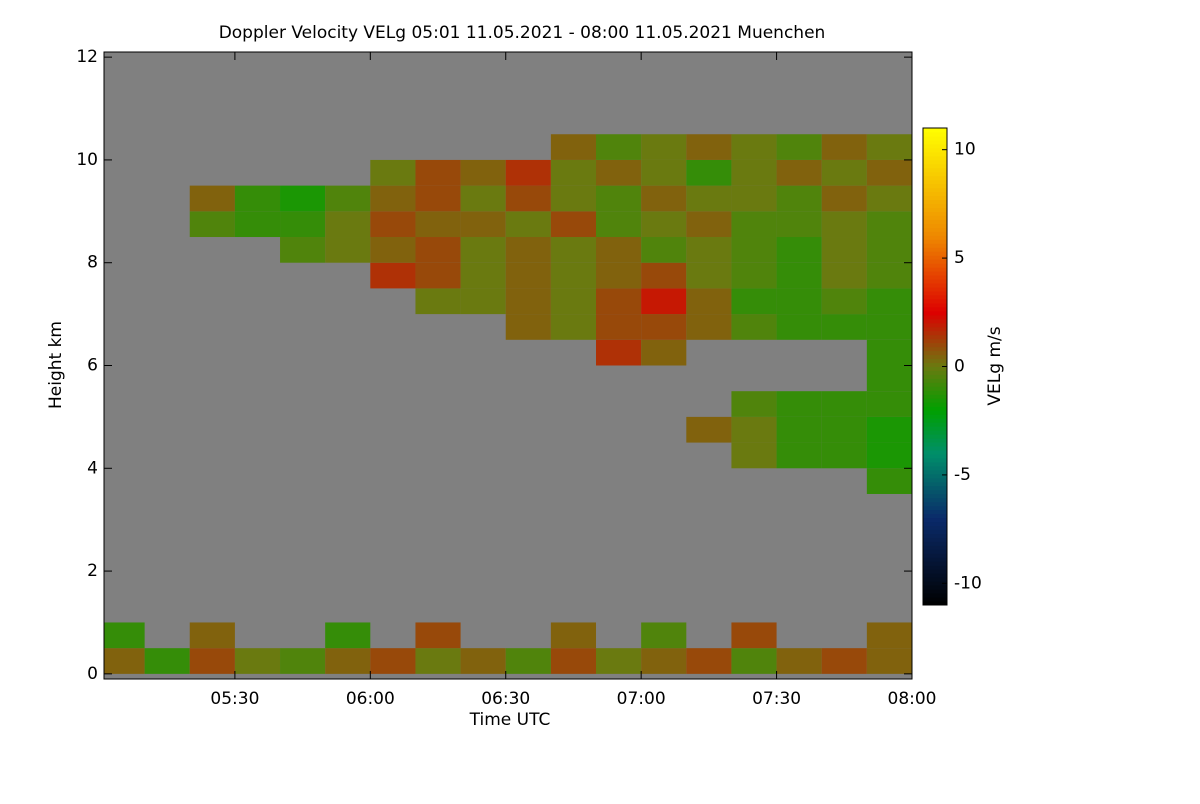 Image resolution: width=1200 pixels, height=804 pixels. What do you see at coordinates (965, 150) in the screenshot?
I see `colorbar-tick-label: 10` at bounding box center [965, 150].